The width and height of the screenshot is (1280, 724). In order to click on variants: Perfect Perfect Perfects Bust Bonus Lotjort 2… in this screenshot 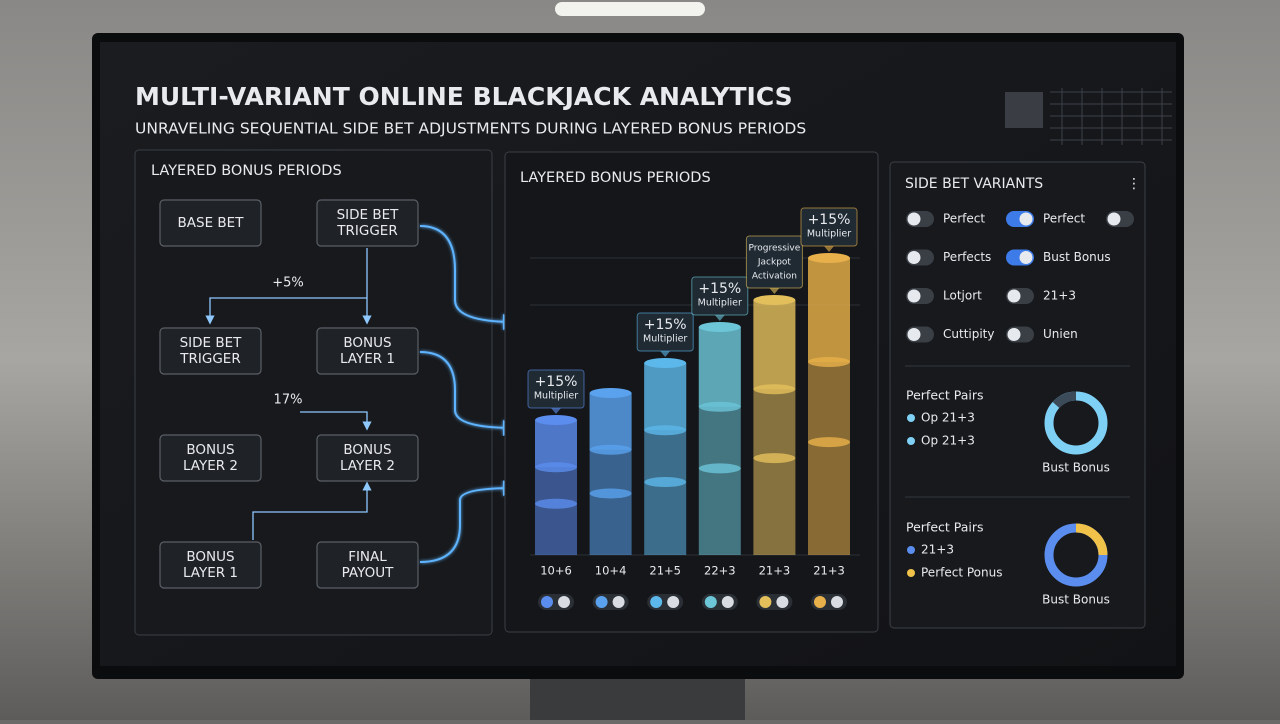, I will do `click(1020, 409)`.